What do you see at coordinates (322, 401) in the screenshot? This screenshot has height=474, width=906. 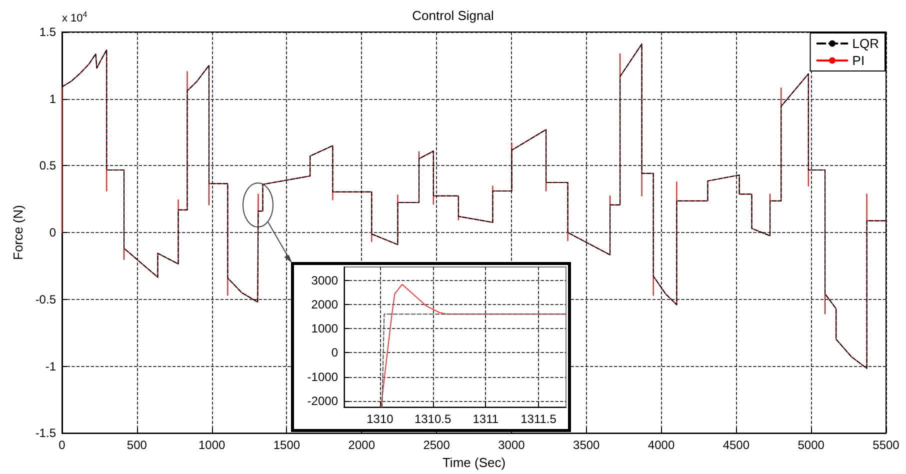 I see `y-tick-label: -2000` at bounding box center [322, 401].